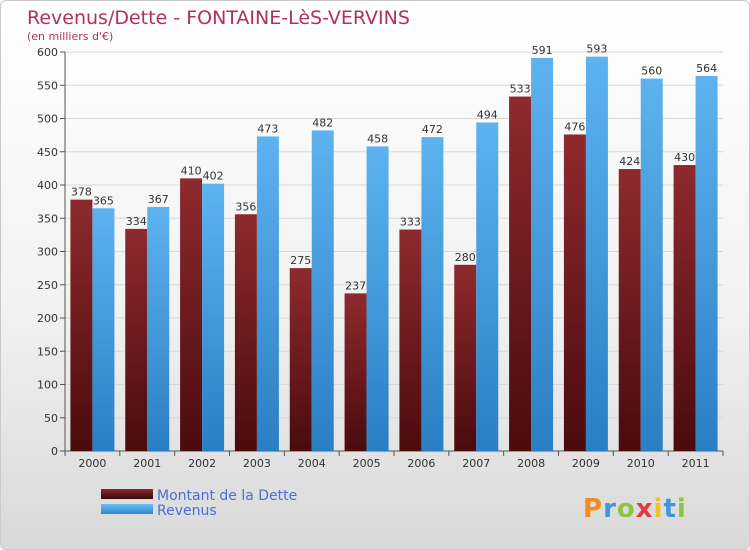 This screenshot has height=550, width=750. I want to click on x-tick-label: 2003, so click(257, 463).